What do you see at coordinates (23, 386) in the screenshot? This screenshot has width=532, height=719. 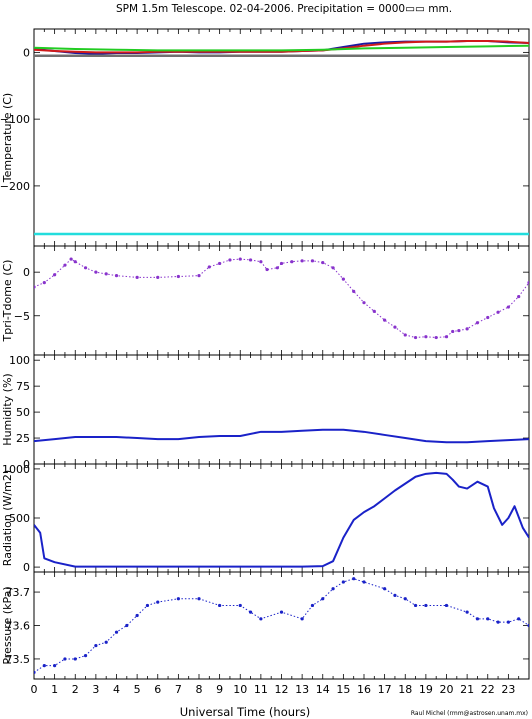 I see `y-tick-label: 75` at bounding box center [23, 386].